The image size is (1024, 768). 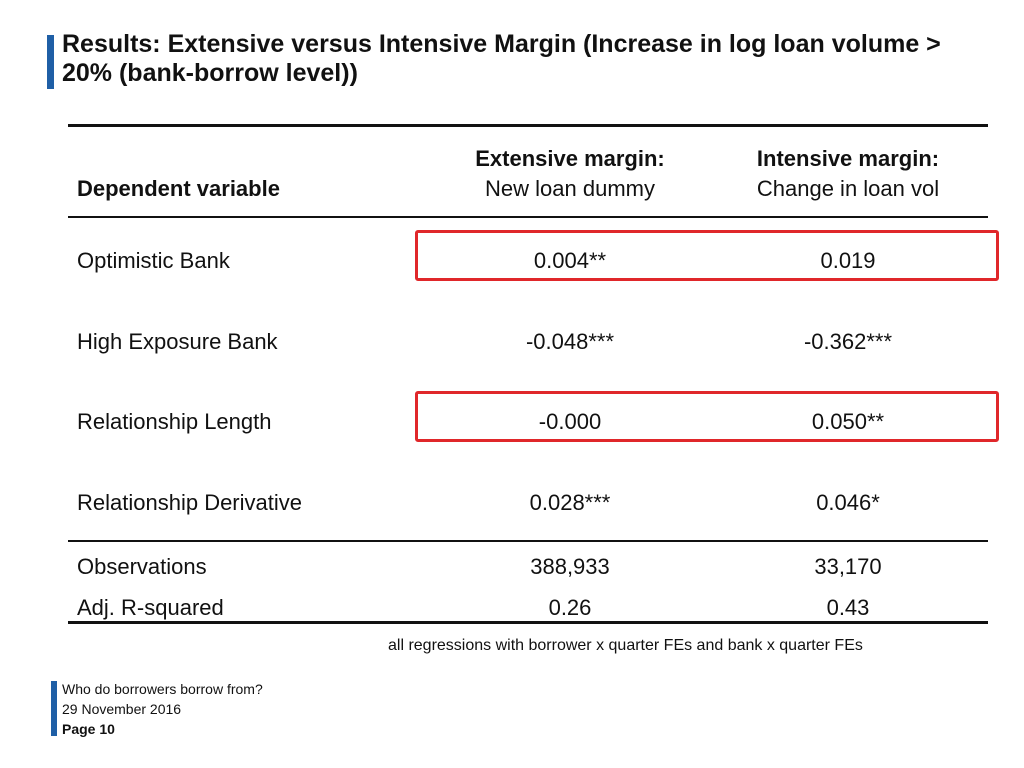 What do you see at coordinates (177, 341) in the screenshot?
I see `row-label: High Exposure Bank` at bounding box center [177, 341].